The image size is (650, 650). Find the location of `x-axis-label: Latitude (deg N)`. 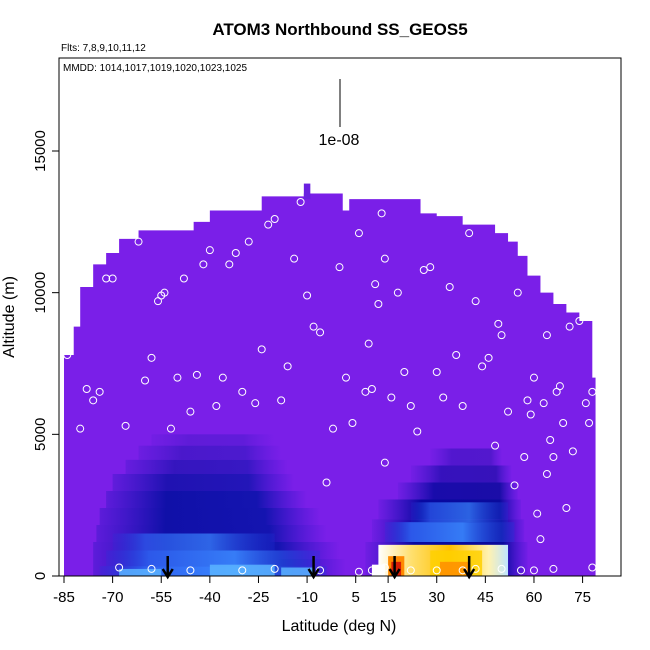

x-axis-label: Latitude (deg N) is located at coordinates (339, 626).